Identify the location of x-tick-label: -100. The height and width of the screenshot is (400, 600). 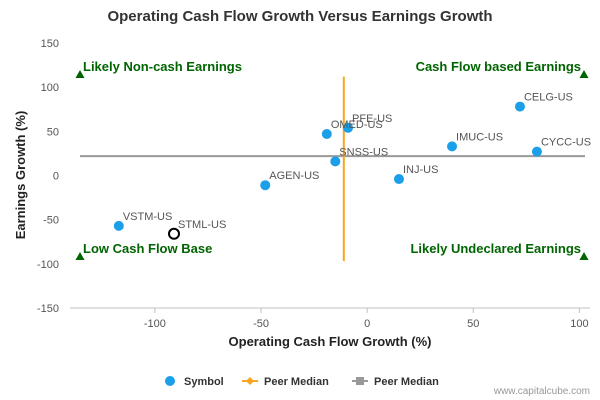
(155, 324).